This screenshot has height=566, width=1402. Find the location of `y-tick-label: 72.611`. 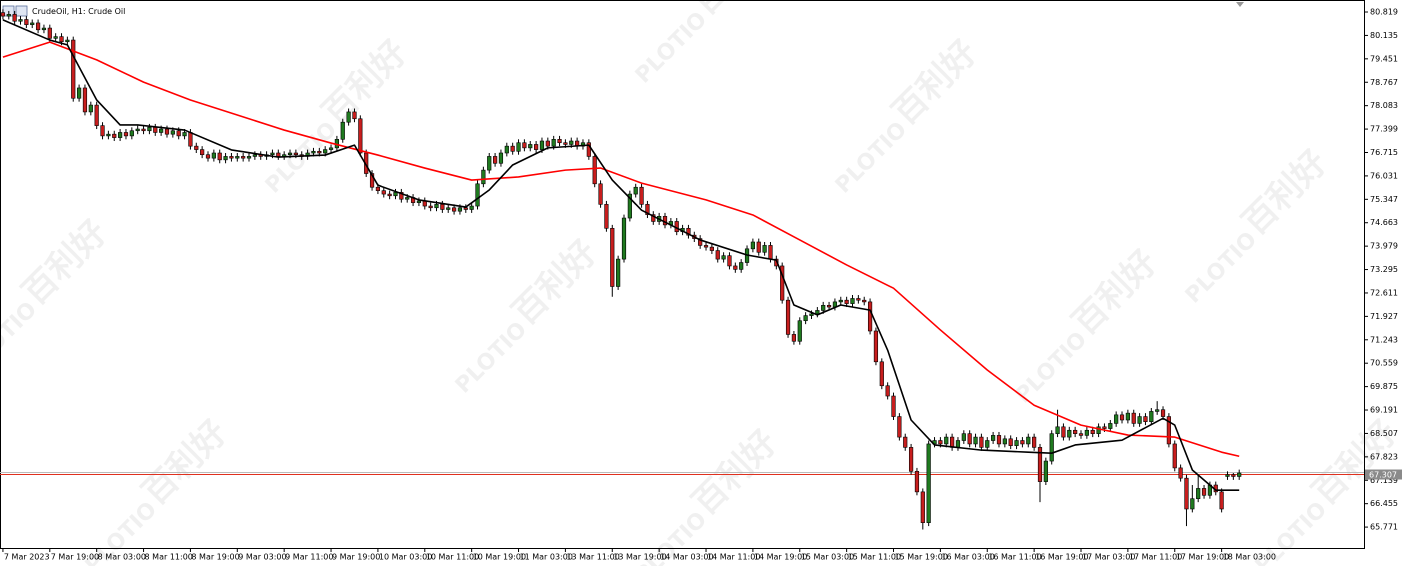

y-tick-label: 72.611 is located at coordinates (1384, 292).